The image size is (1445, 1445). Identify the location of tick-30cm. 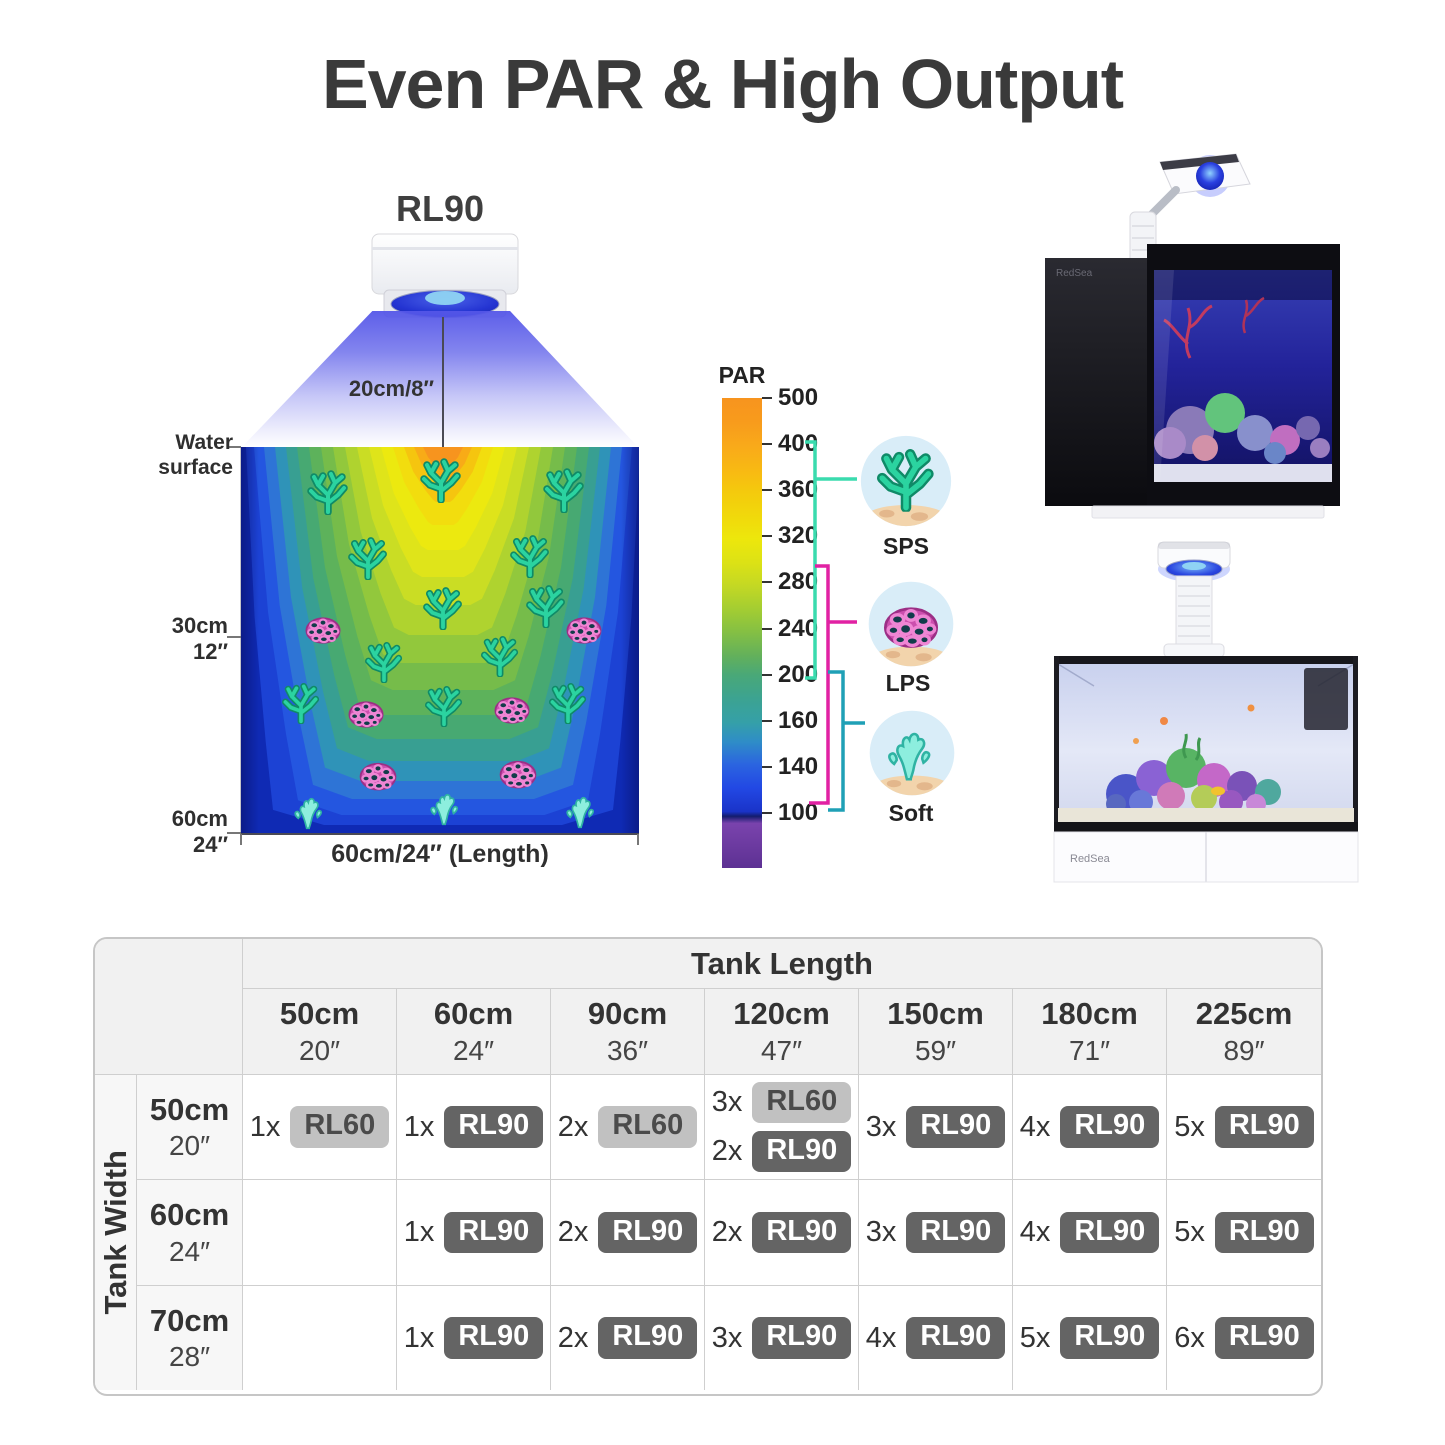
(234, 637).